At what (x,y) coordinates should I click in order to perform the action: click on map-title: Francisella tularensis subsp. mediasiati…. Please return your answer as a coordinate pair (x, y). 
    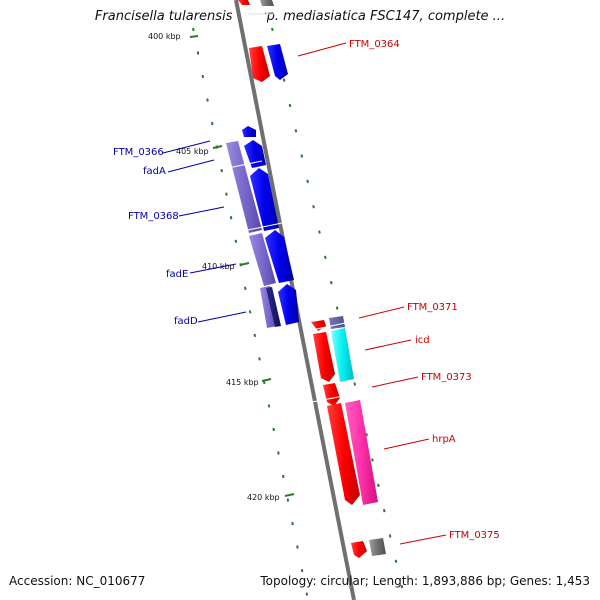
    Looking at the image, I should click on (300, 16).